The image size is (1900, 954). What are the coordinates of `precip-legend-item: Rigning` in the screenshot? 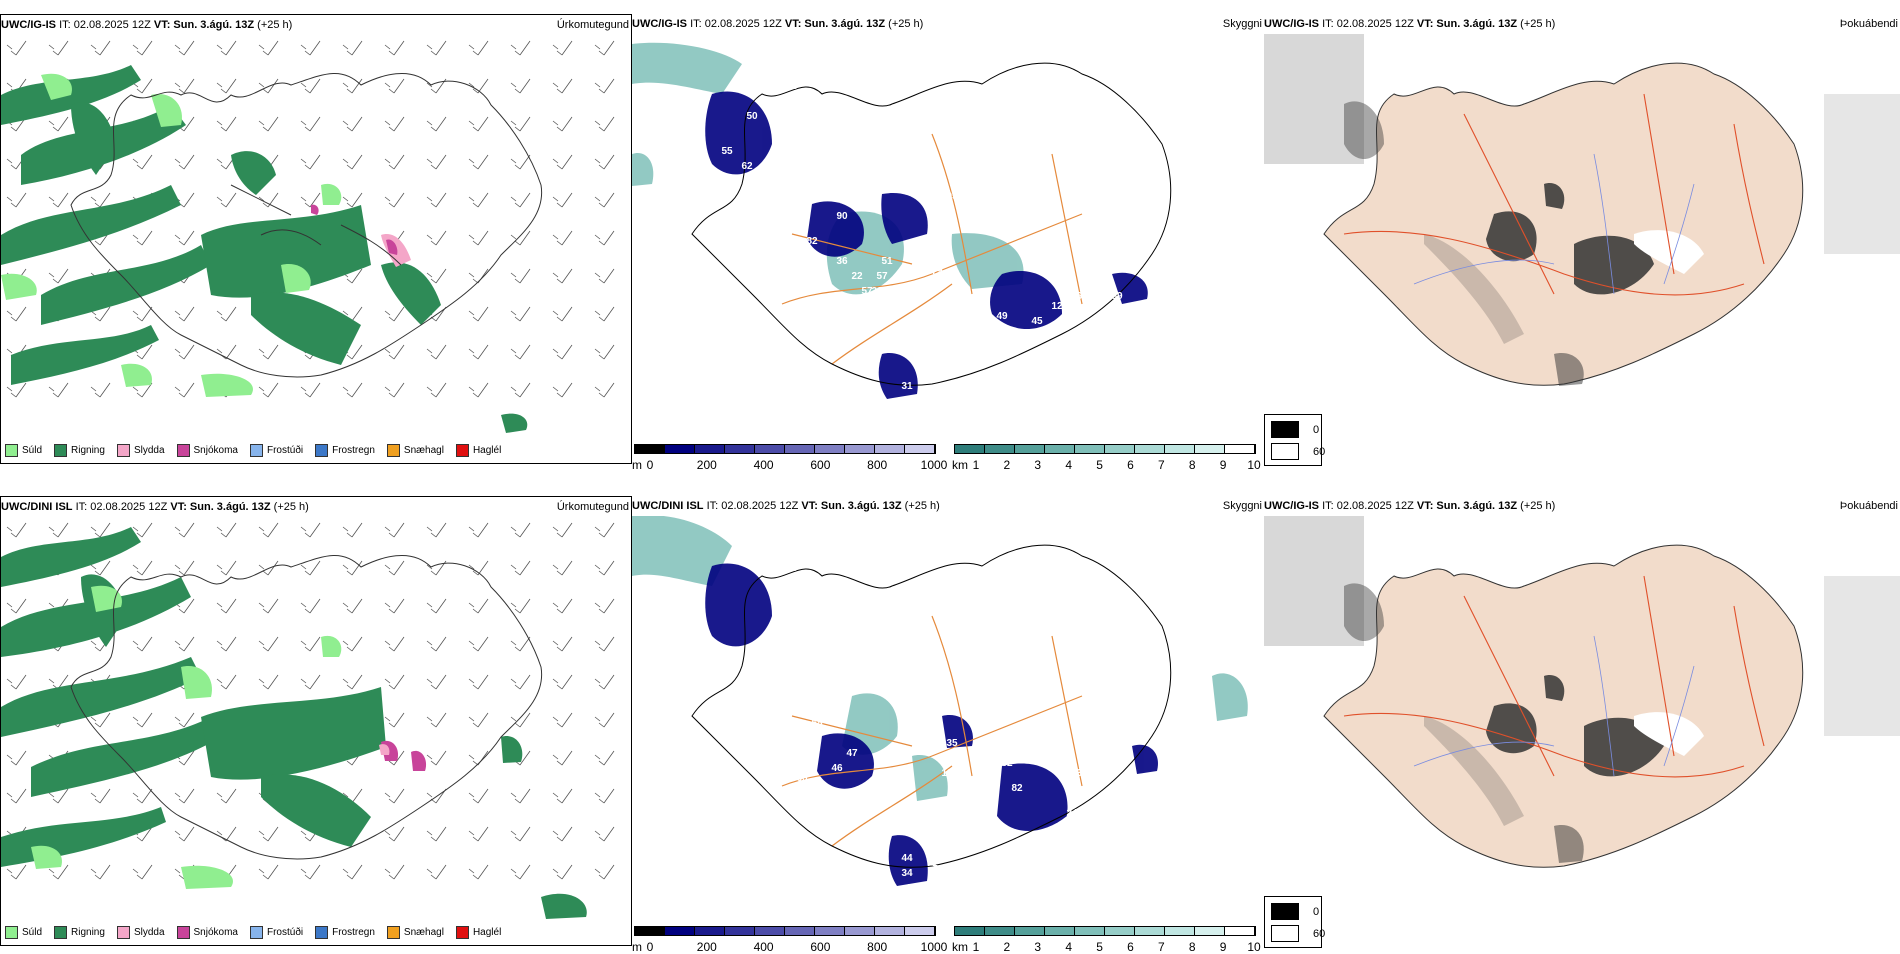 It's located at (79, 450).